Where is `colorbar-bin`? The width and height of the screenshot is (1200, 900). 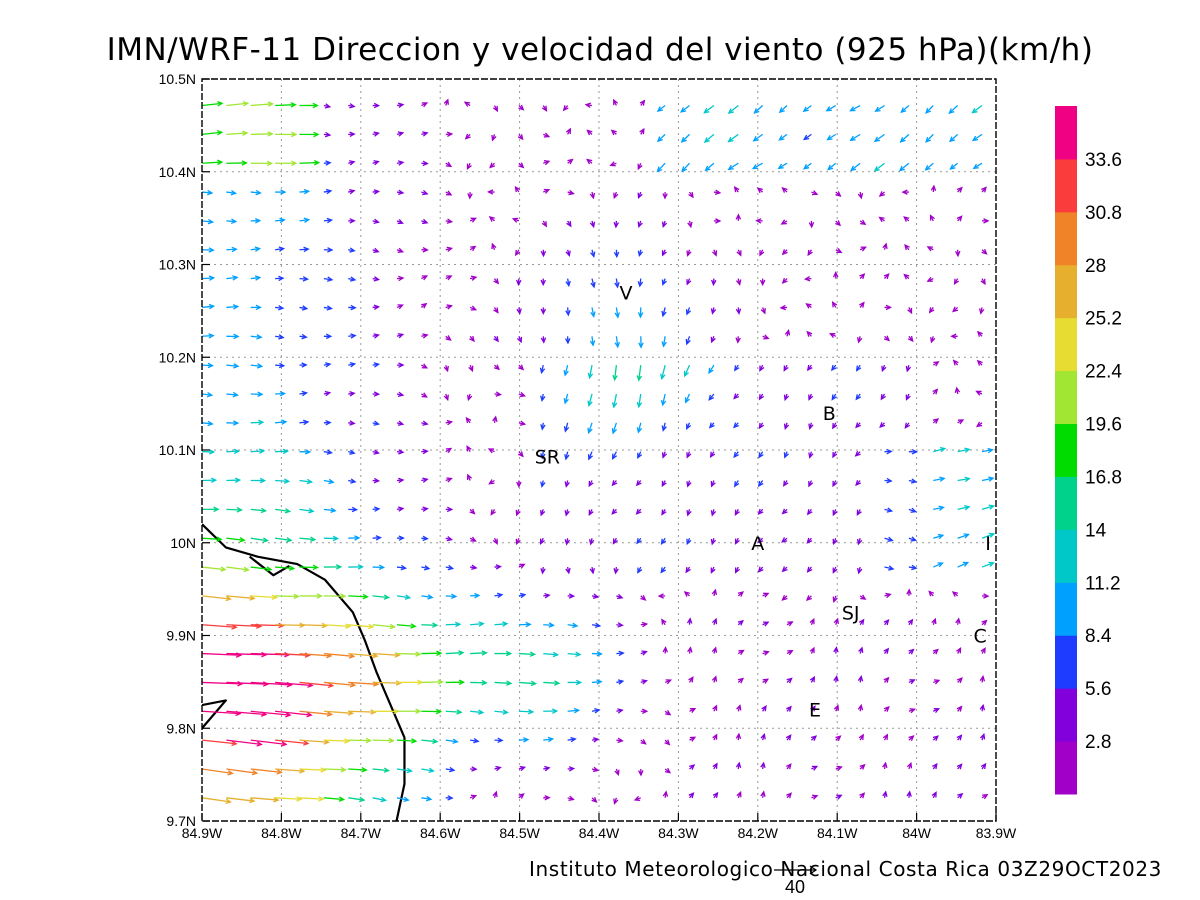 colorbar-bin is located at coordinates (1066, 662).